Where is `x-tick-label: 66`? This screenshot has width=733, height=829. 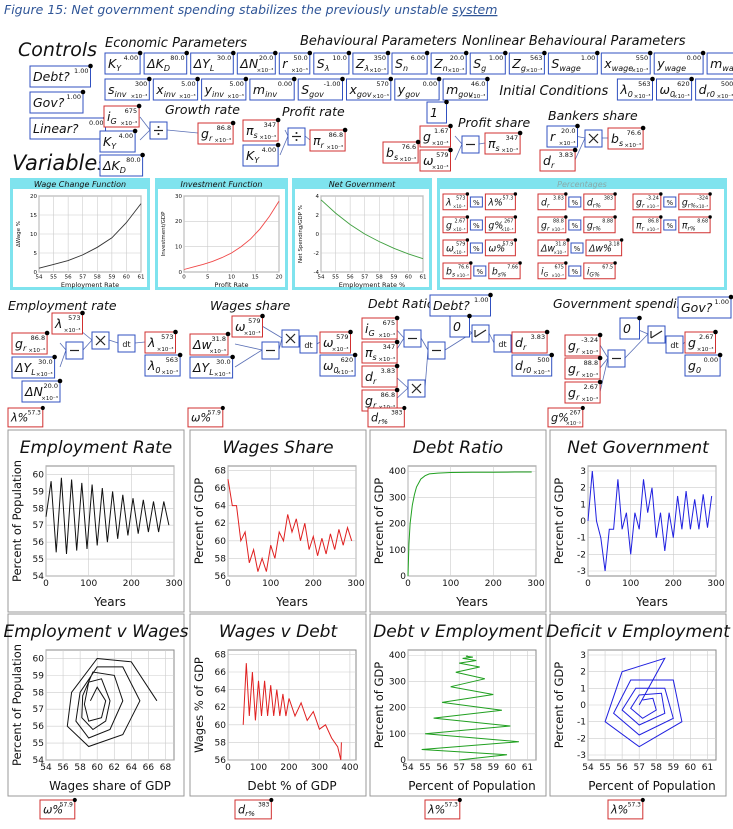 x-tick-label: 66 is located at coordinates (149, 768).